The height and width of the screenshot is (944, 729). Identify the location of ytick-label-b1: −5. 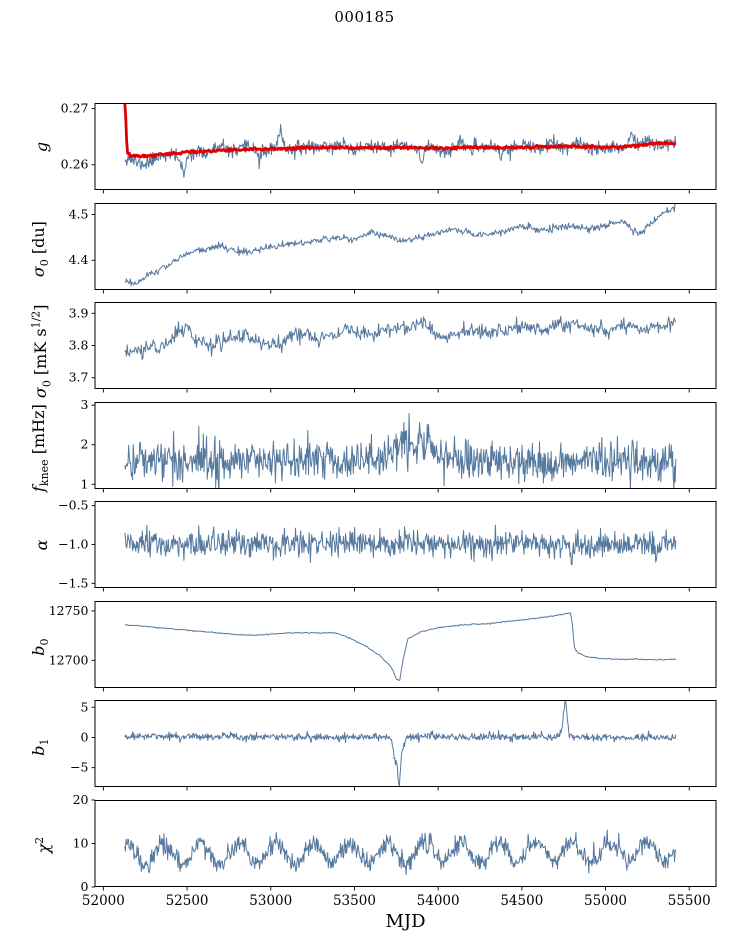
(79, 767).